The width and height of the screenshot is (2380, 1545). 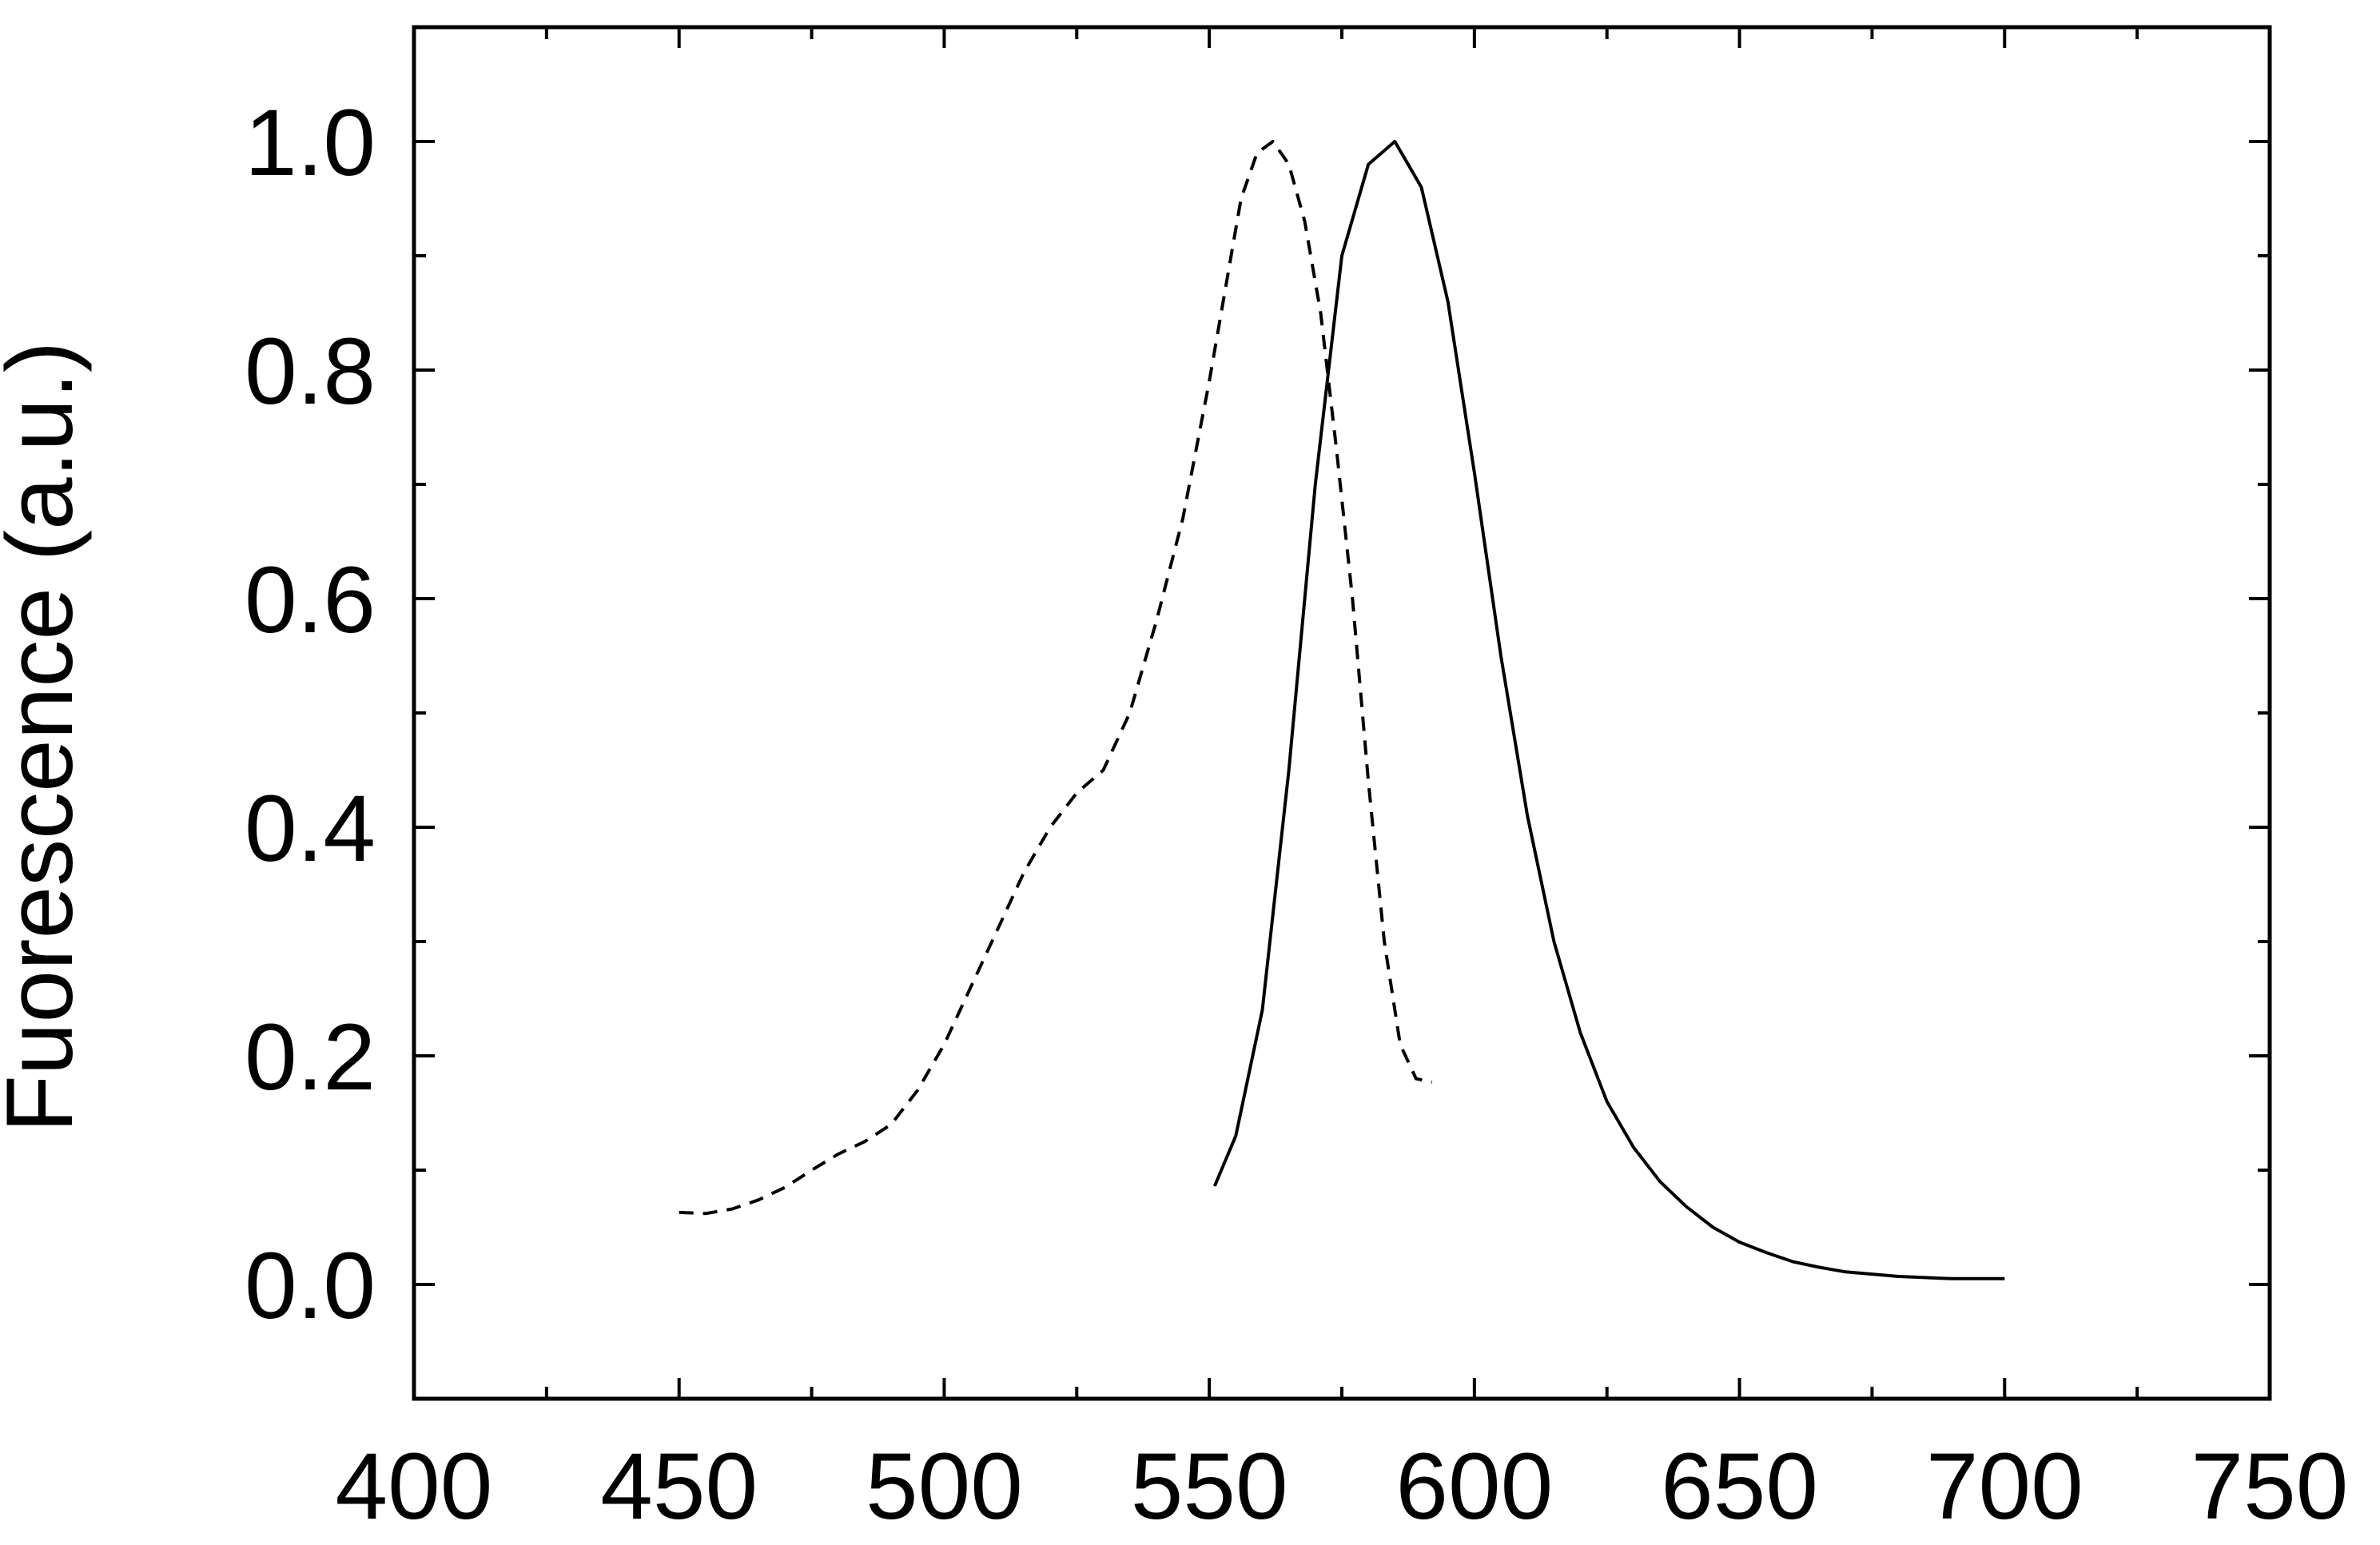 What do you see at coordinates (1209, 1486) in the screenshot?
I see `x-tick-label: 550` at bounding box center [1209, 1486].